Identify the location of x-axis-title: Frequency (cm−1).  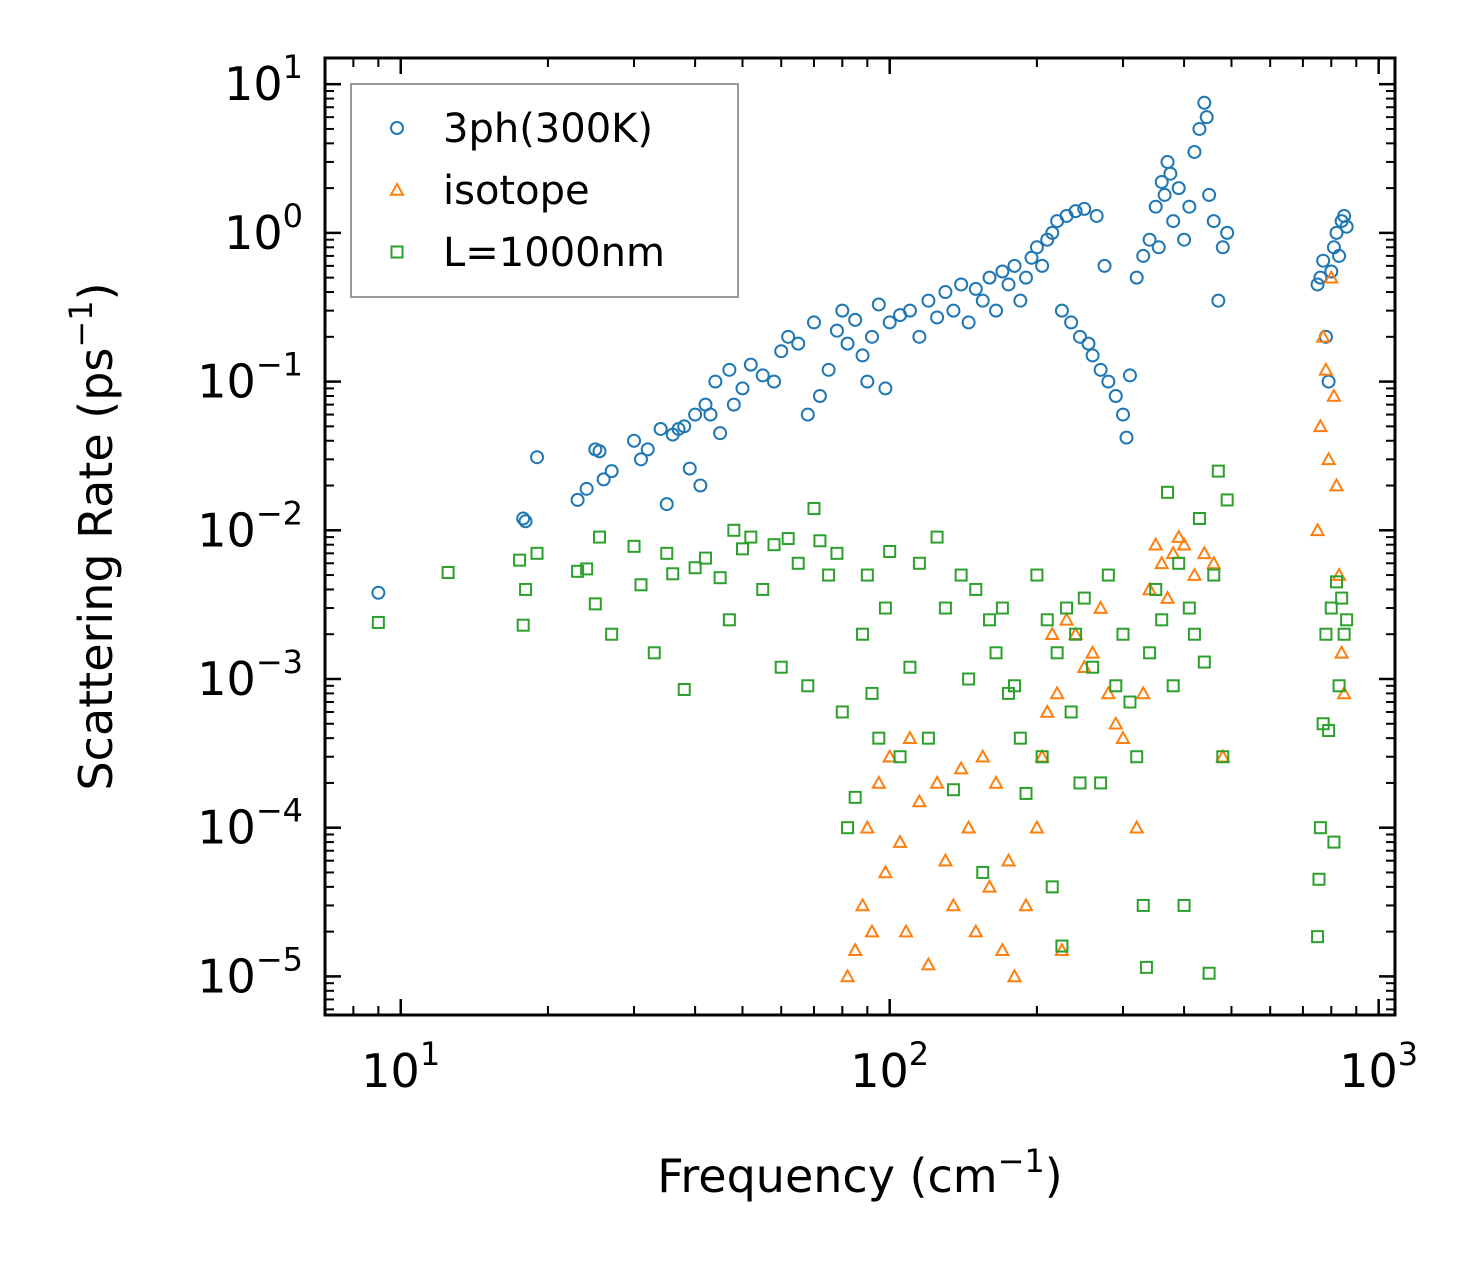
(859, 1172).